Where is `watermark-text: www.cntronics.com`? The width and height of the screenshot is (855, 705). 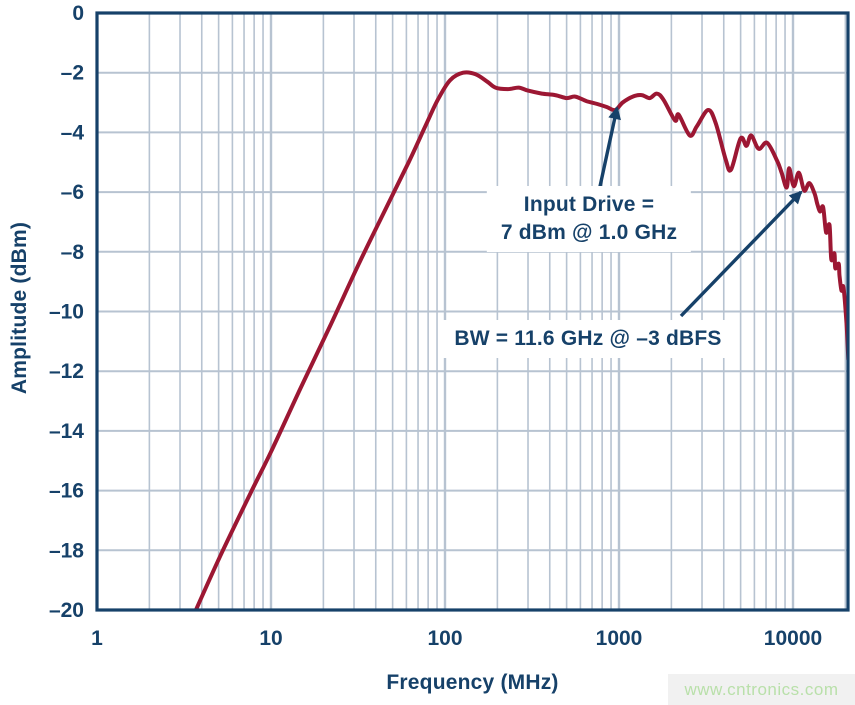 watermark-text: www.cntronics.com is located at coordinates (761, 689).